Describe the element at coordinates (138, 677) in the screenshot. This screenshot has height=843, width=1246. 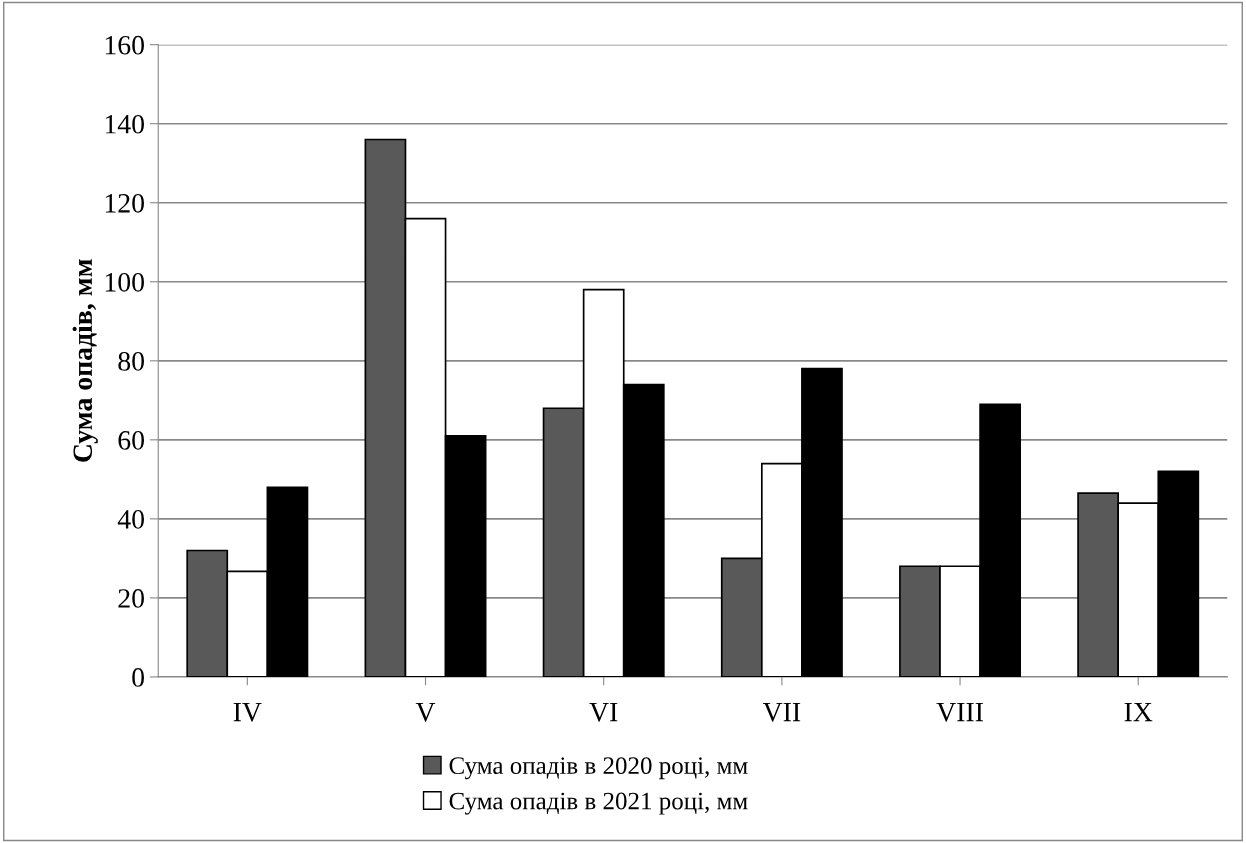
I see `y-tick-label: 0` at that location.